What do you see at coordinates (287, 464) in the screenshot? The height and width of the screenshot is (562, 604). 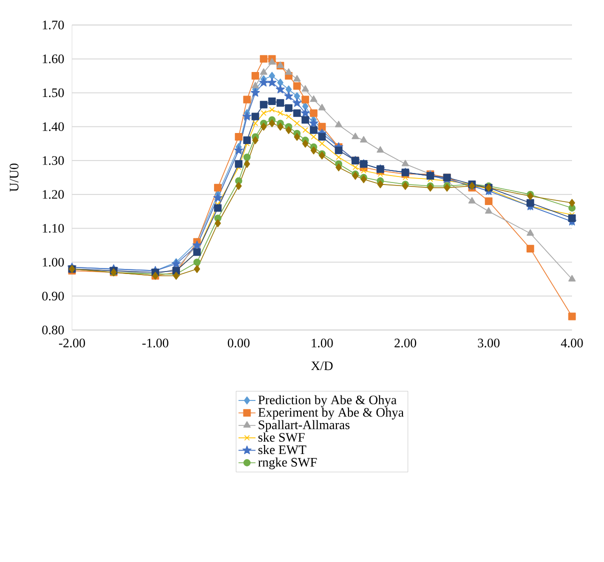 I see `legend-label: rngke SWF` at bounding box center [287, 464].